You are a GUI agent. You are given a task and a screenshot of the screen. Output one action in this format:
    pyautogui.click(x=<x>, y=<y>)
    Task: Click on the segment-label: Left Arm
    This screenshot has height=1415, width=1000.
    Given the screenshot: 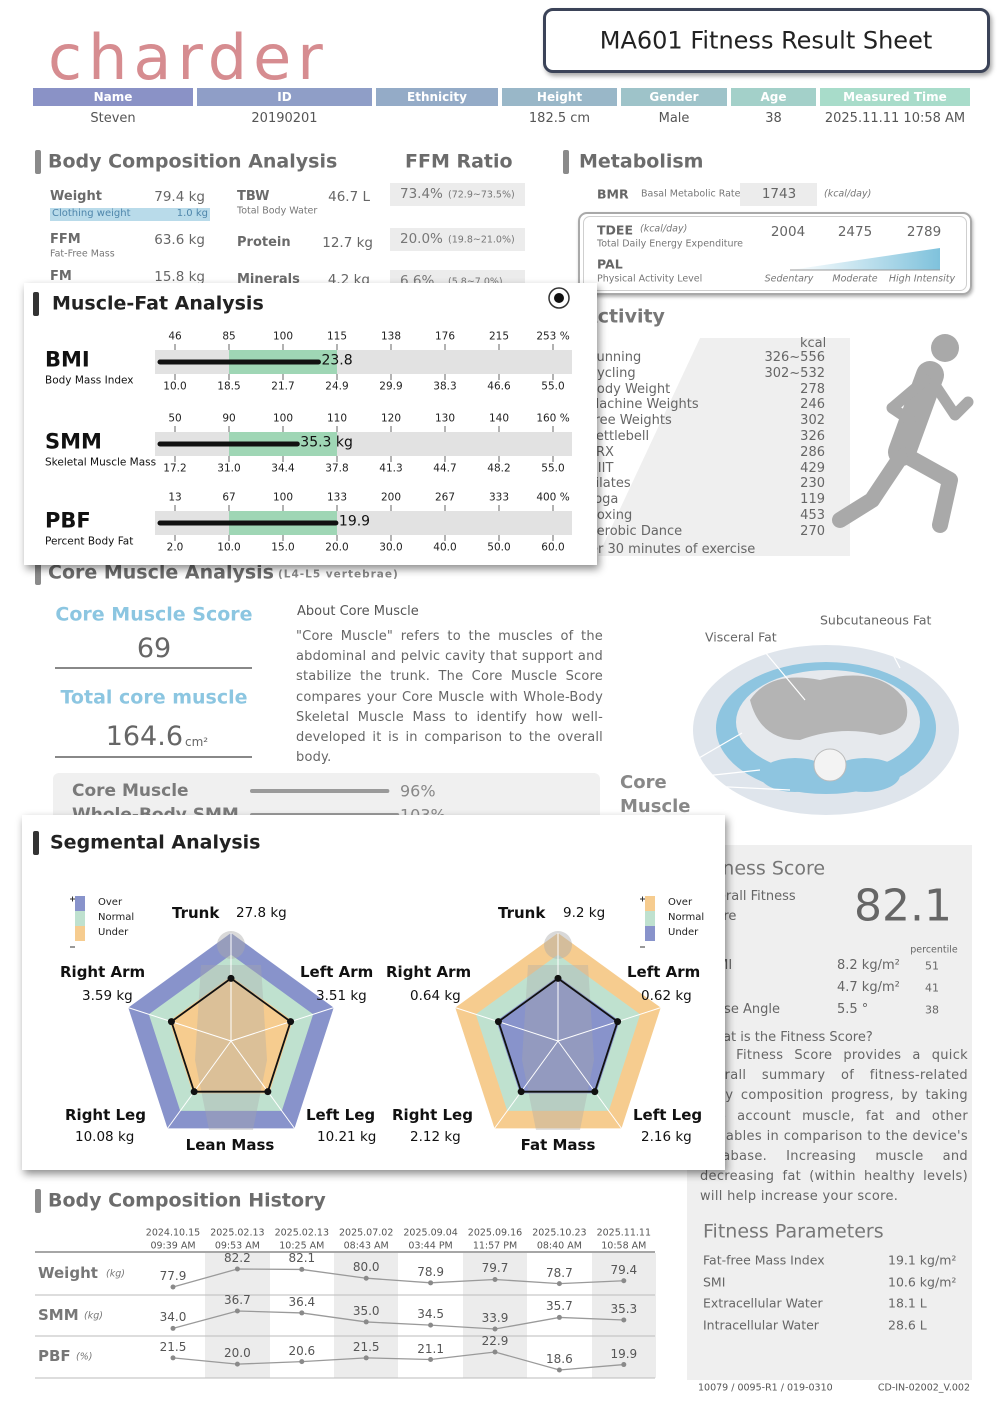 What is the action you would take?
    pyautogui.click(x=664, y=972)
    